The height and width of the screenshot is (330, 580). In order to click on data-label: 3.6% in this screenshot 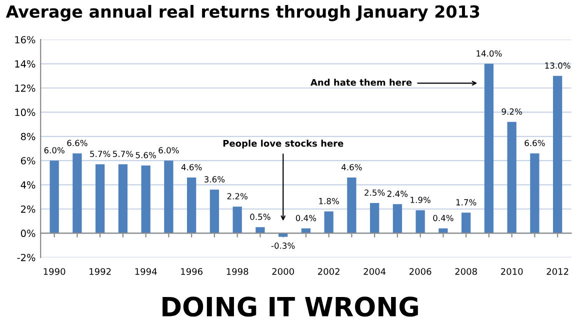, I will do `click(214, 179)`.